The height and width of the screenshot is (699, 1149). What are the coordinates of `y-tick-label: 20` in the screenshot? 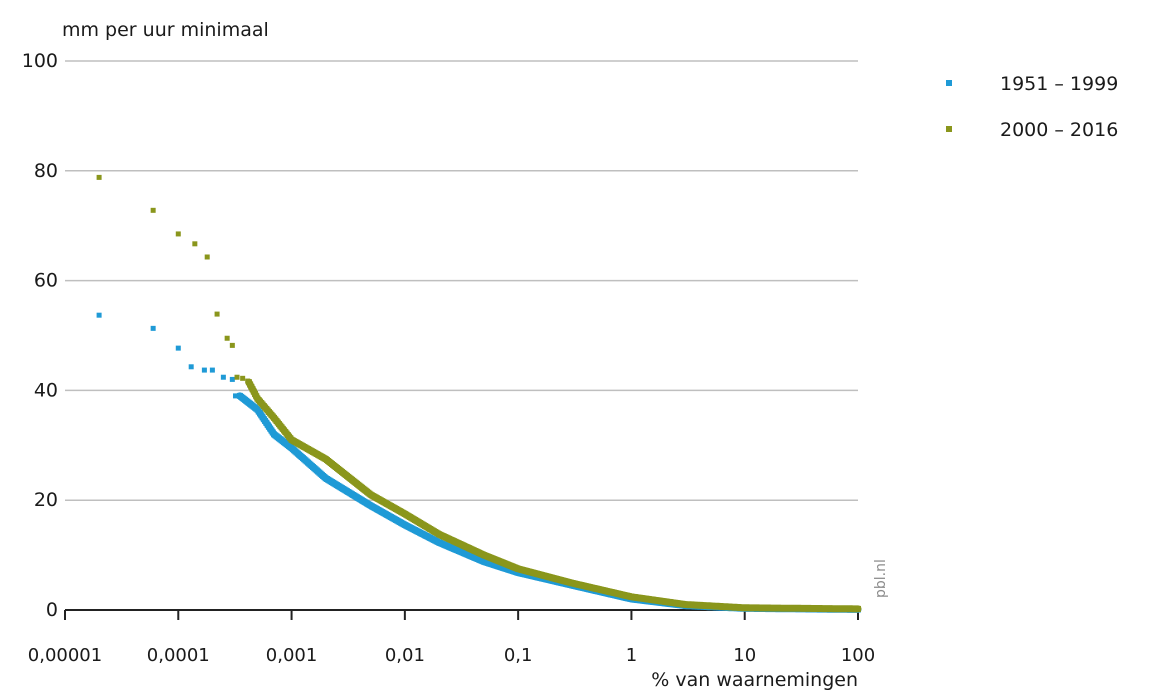 It's located at (46, 500).